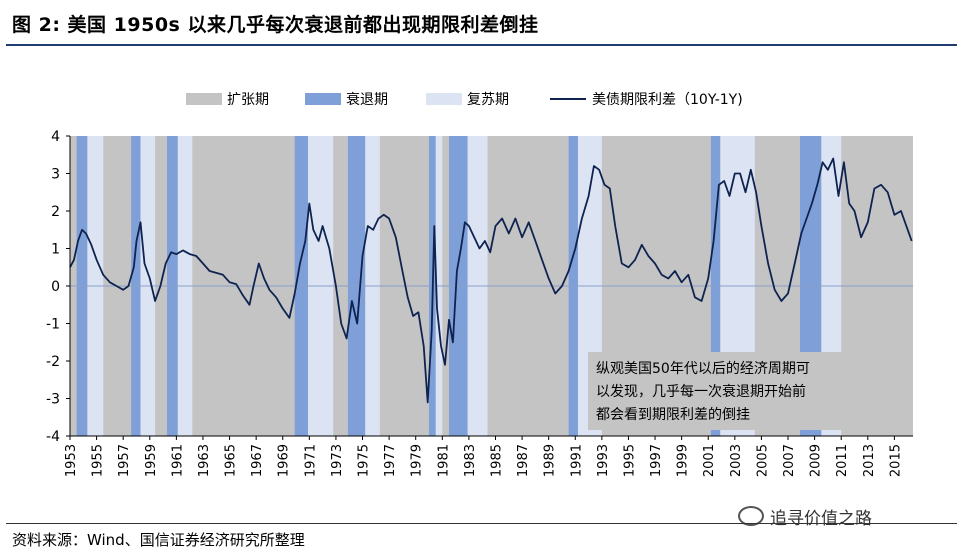 The width and height of the screenshot is (963, 555). I want to click on x-tick-label: 2001, so click(709, 460).